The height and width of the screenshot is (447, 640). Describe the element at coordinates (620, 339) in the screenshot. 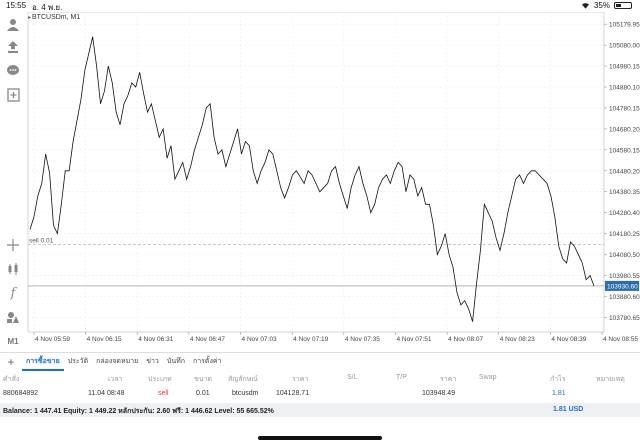

I see `x-tick-label: 4 Nov 08:55` at that location.